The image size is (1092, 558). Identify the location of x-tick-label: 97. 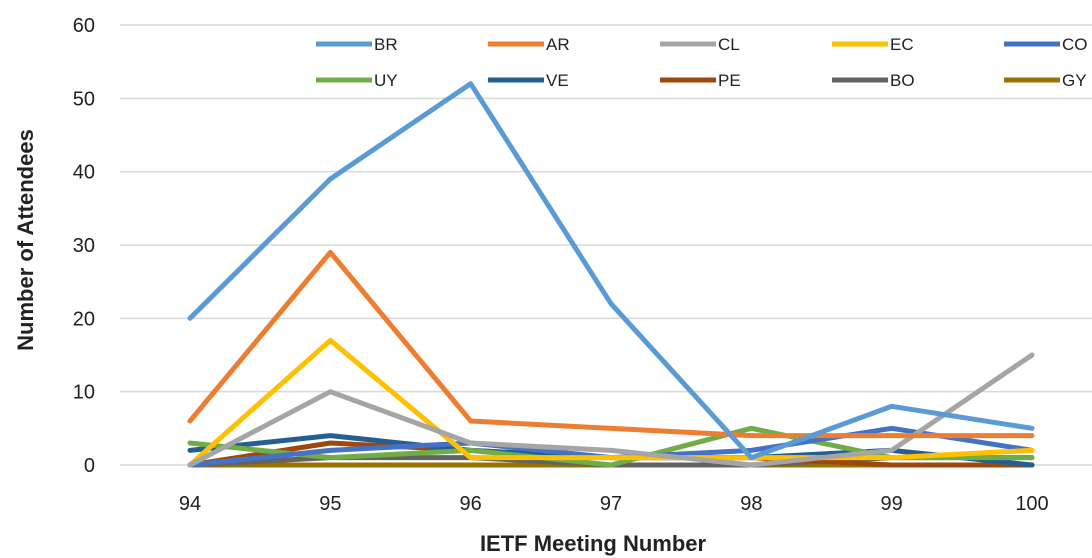
(611, 504).